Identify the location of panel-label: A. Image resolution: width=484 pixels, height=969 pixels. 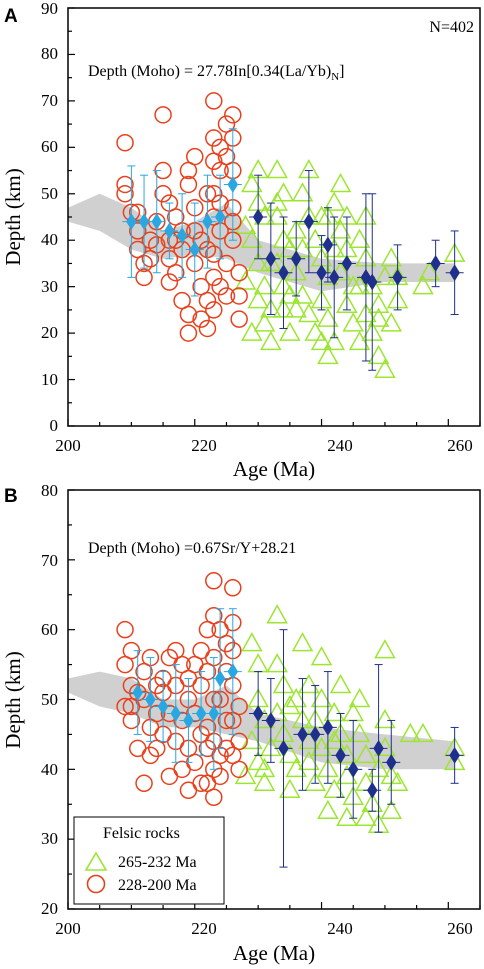
(11, 16).